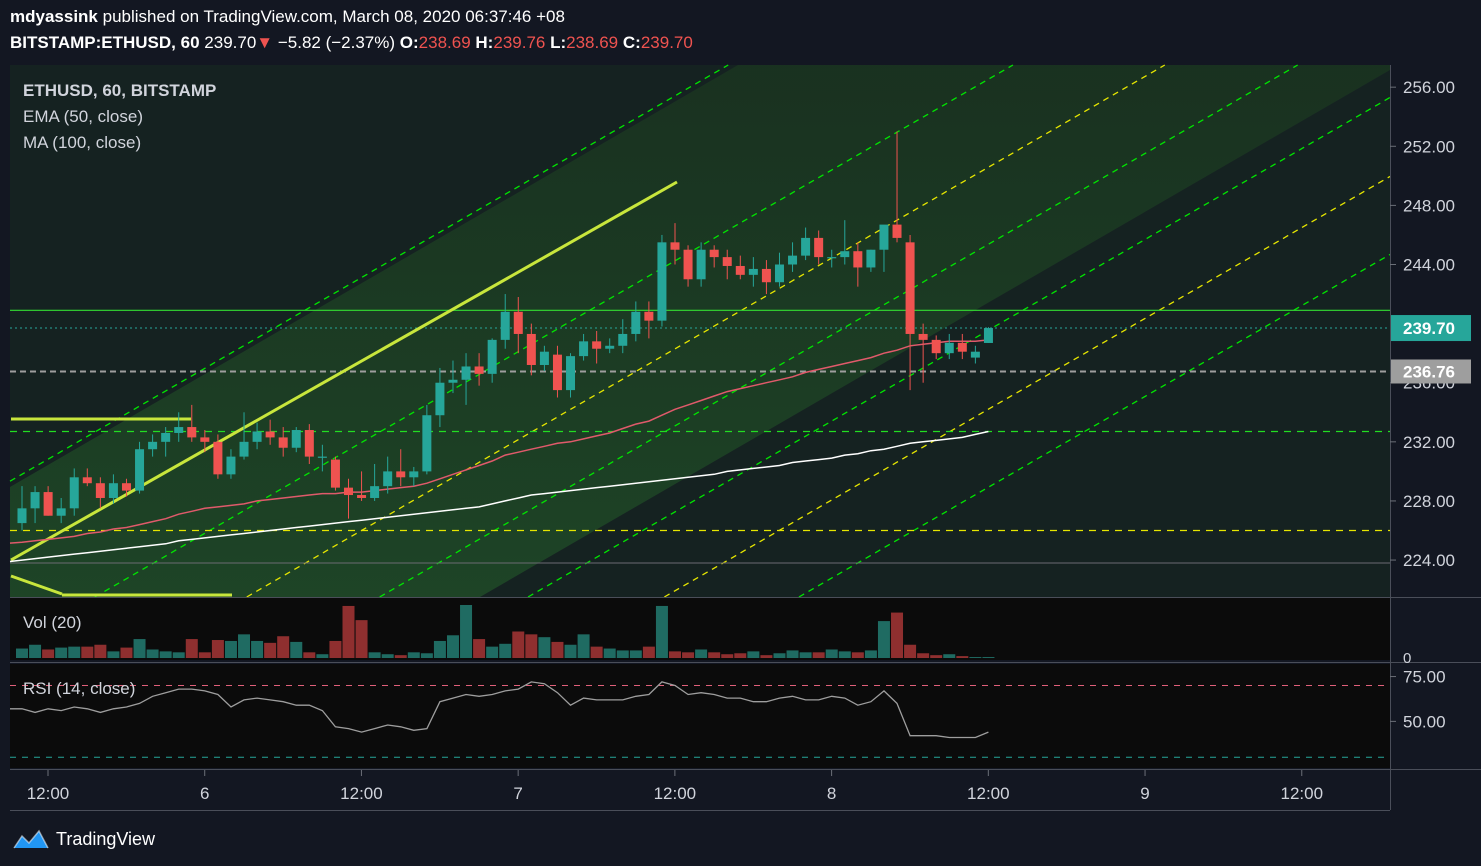 The height and width of the screenshot is (866, 1481). Describe the element at coordinates (1424, 677) in the screenshot. I see `rsi-tick-label: 75.00` at that location.